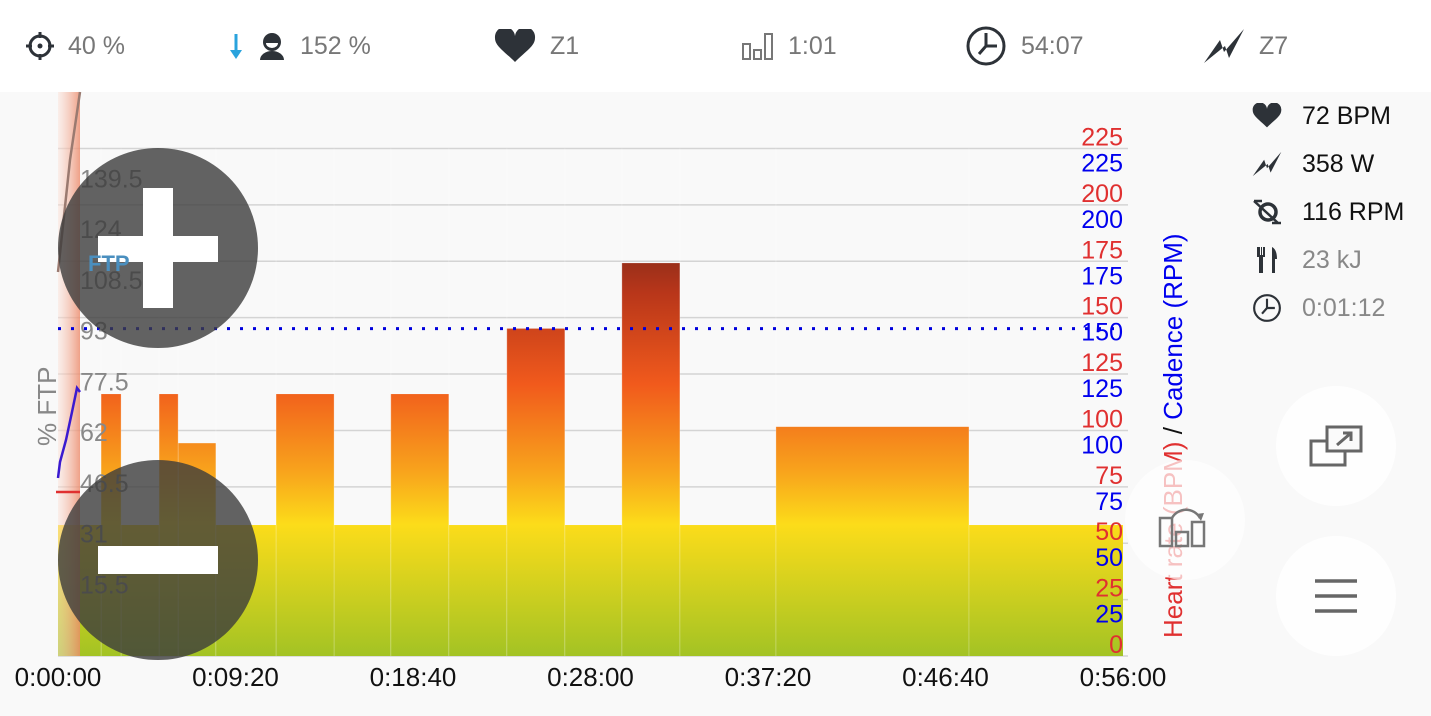  I want to click on y-tick-label: 62, so click(94, 433).